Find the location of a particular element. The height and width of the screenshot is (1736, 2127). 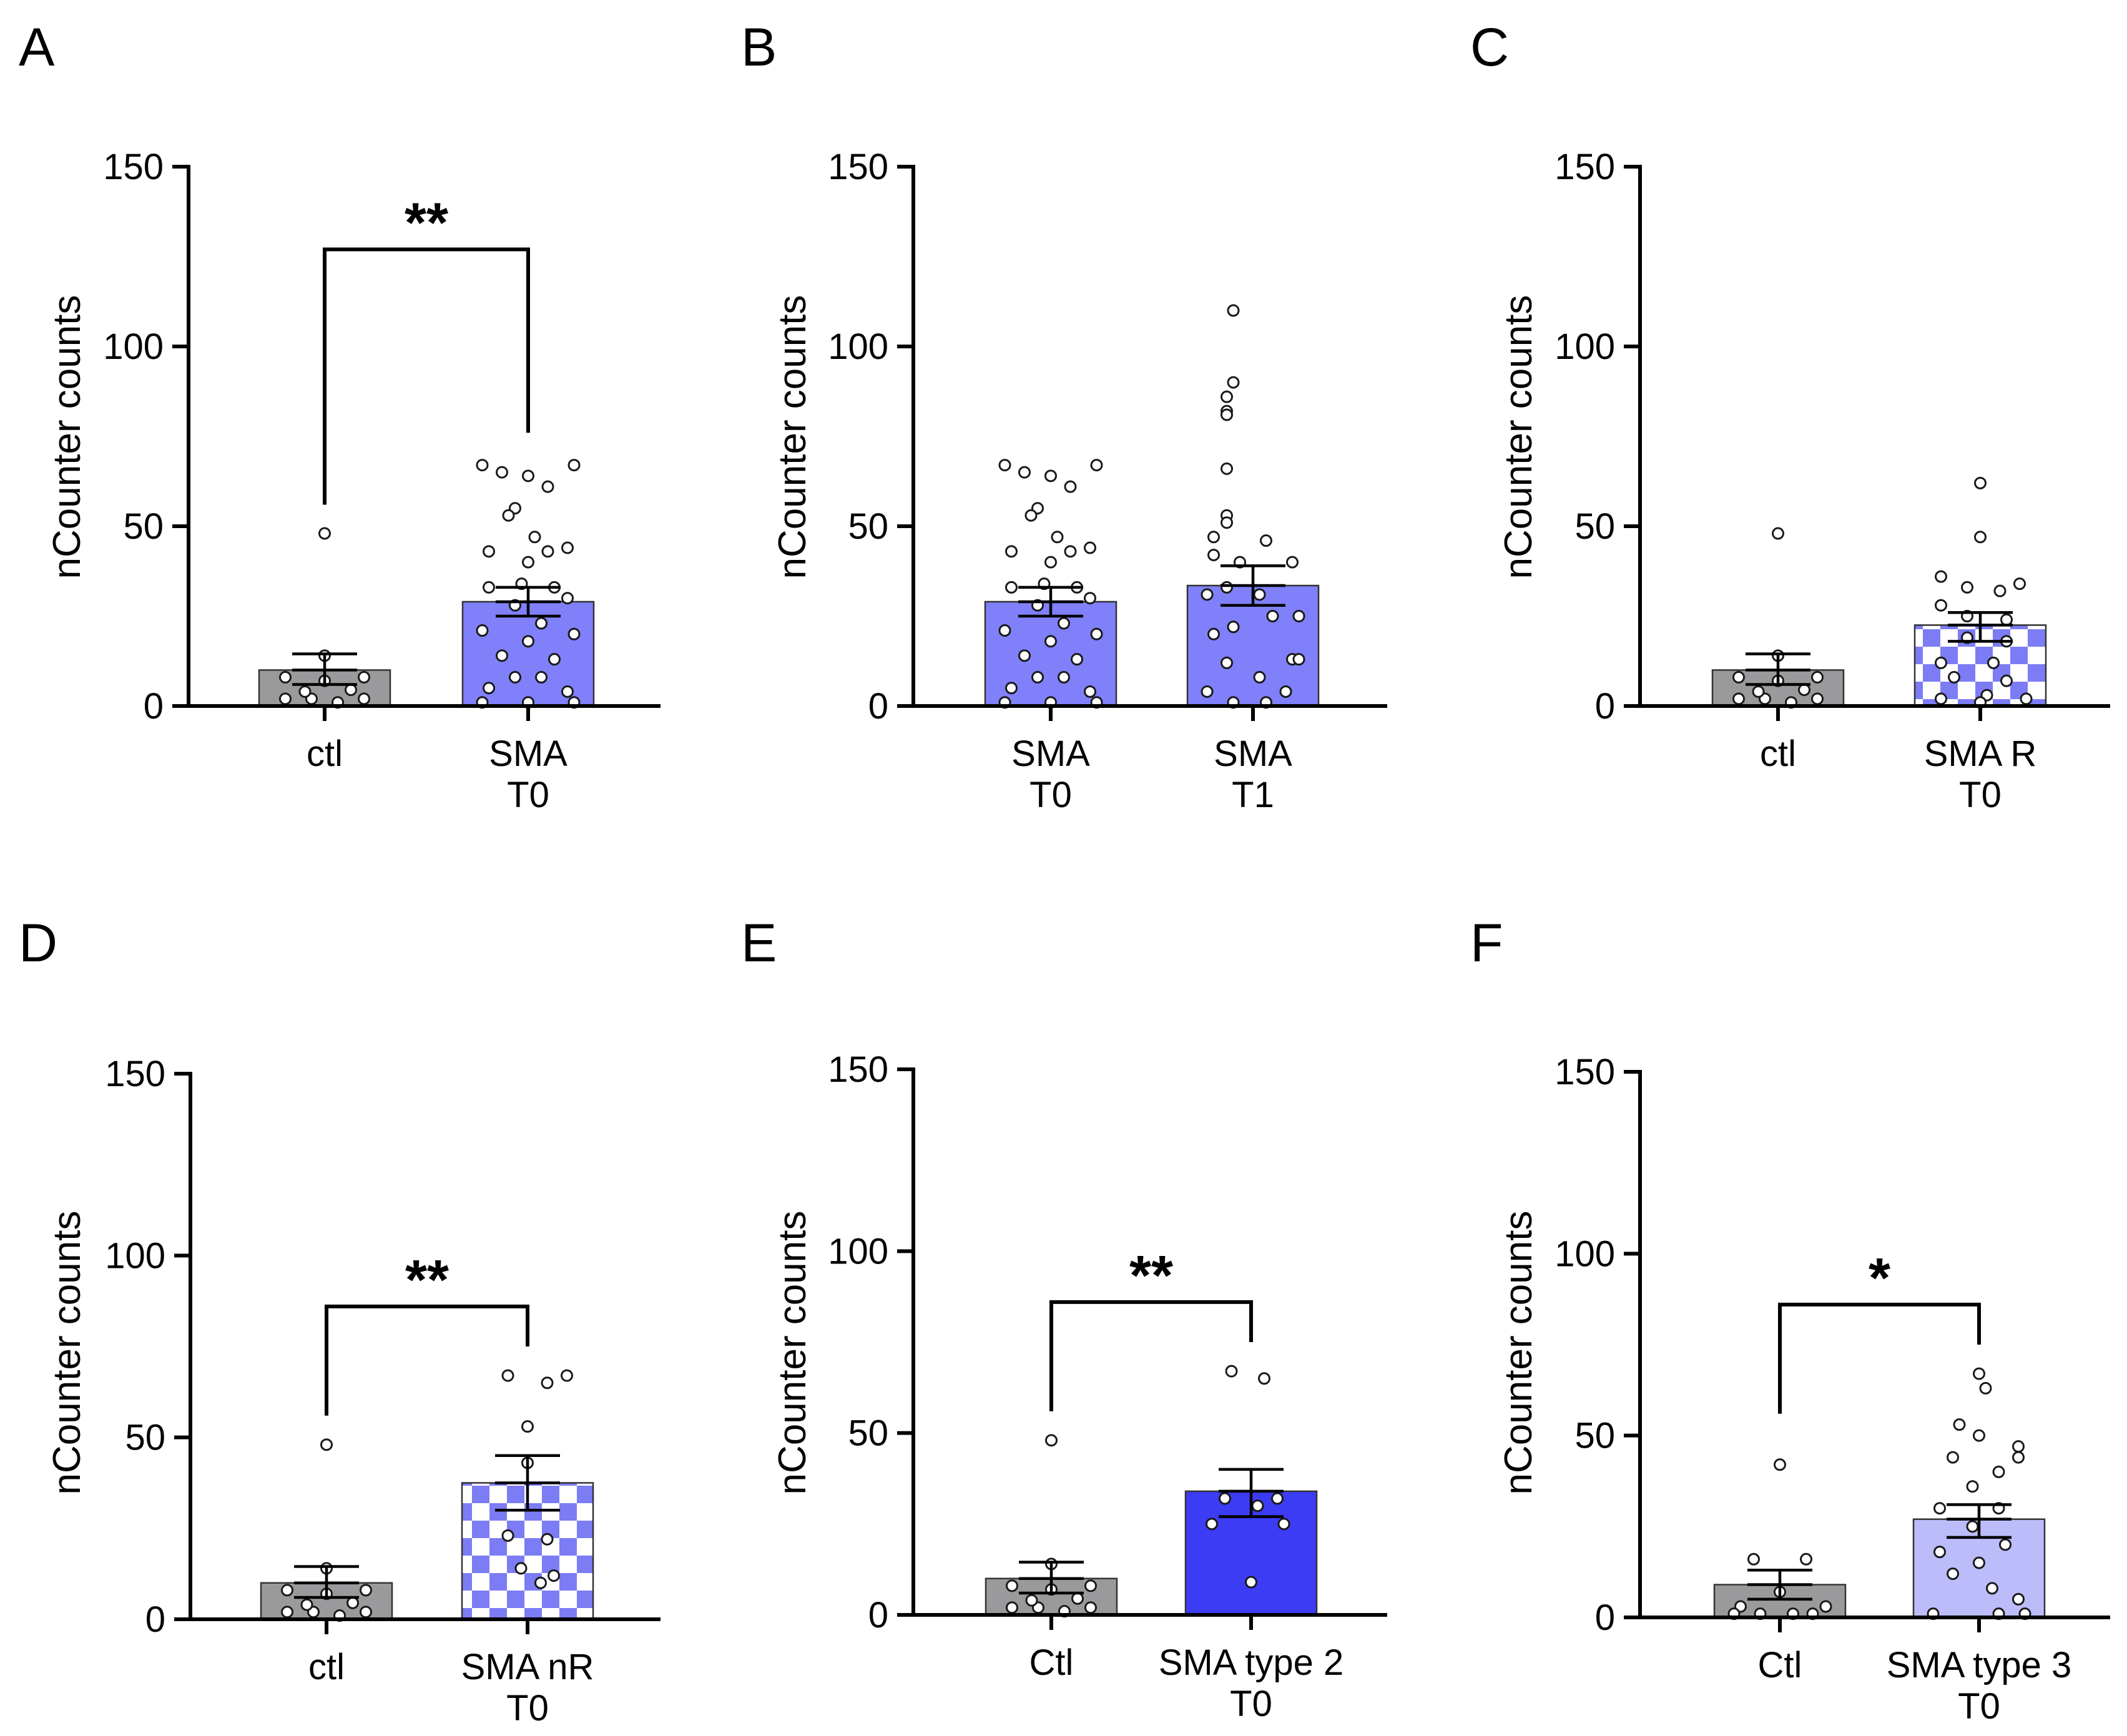

category-label: SMA is located at coordinates (528, 753).